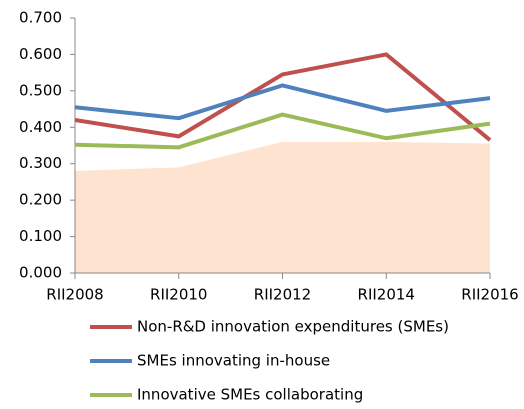 The width and height of the screenshot is (524, 409). I want to click on legend-label: Innovative SMEs collaborating, so click(250, 395).